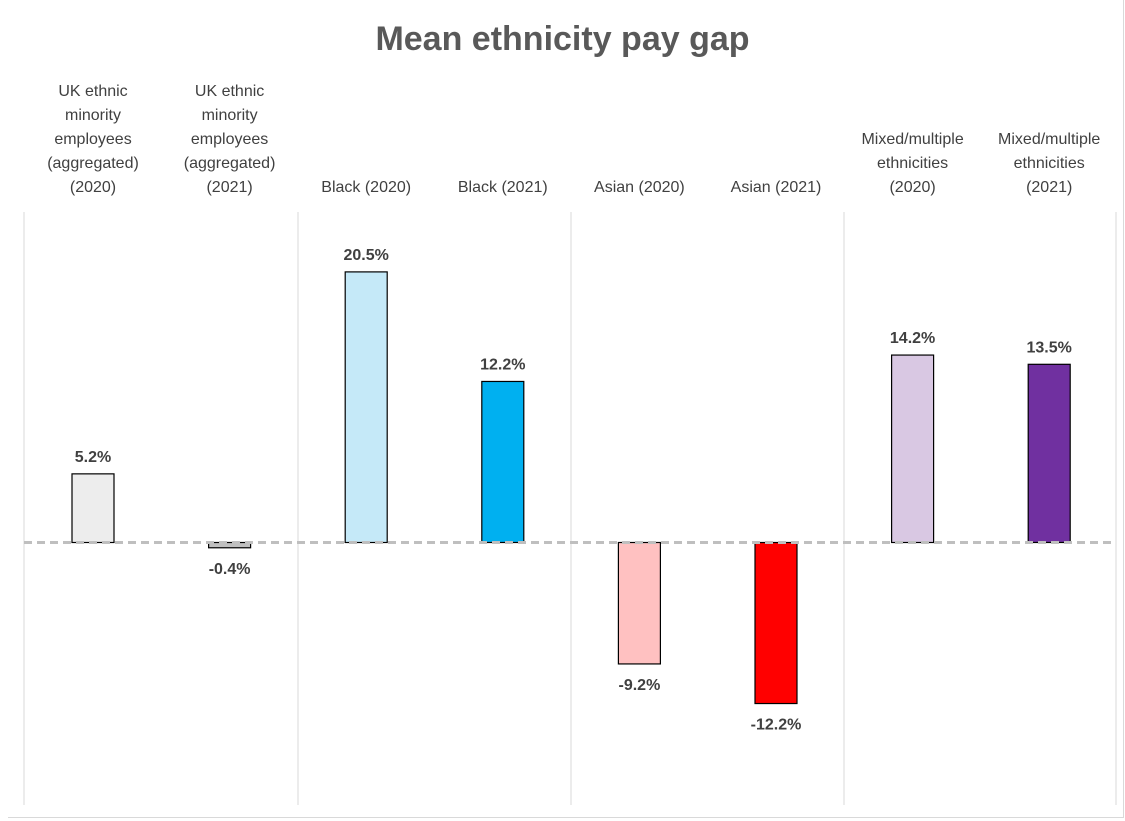 This screenshot has height=821, width=1125. Describe the element at coordinates (502, 364) in the screenshot. I see `data-label: 12.2%` at that location.